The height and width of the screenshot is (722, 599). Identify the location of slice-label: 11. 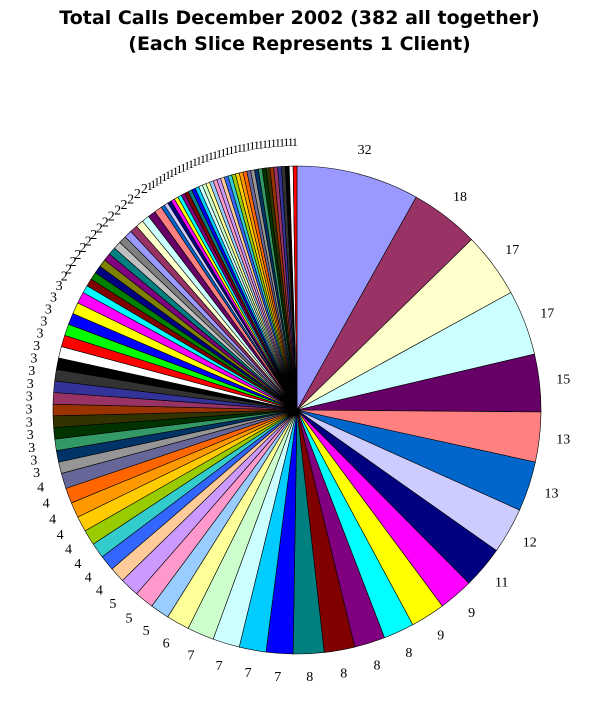
(501, 583).